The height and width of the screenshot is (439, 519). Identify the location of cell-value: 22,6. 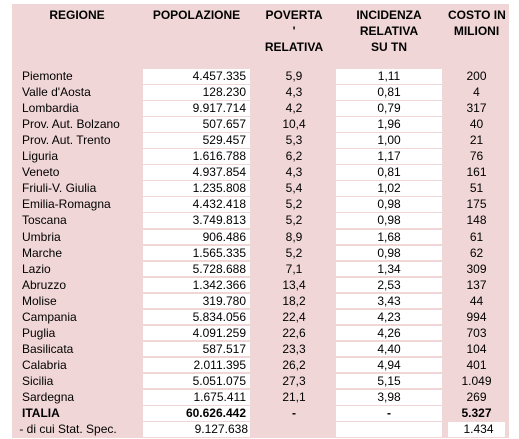
(294, 332).